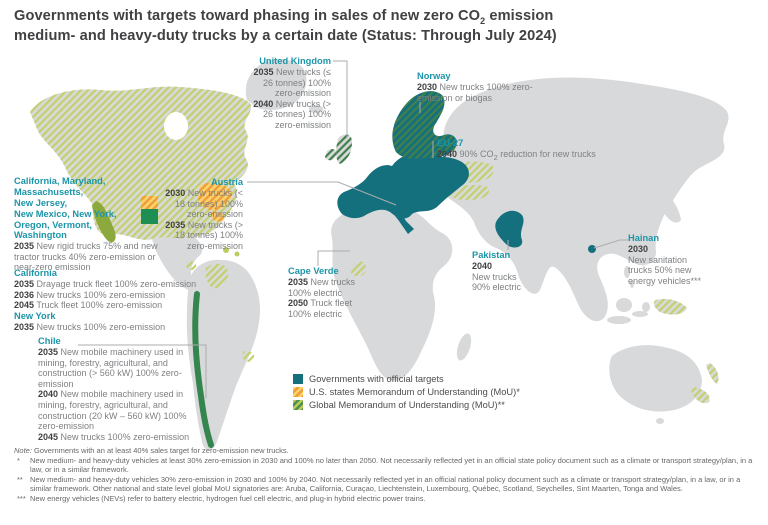  Describe the element at coordinates (149, 216) in the screenshot. I see `region-new-mexico-target` at that location.